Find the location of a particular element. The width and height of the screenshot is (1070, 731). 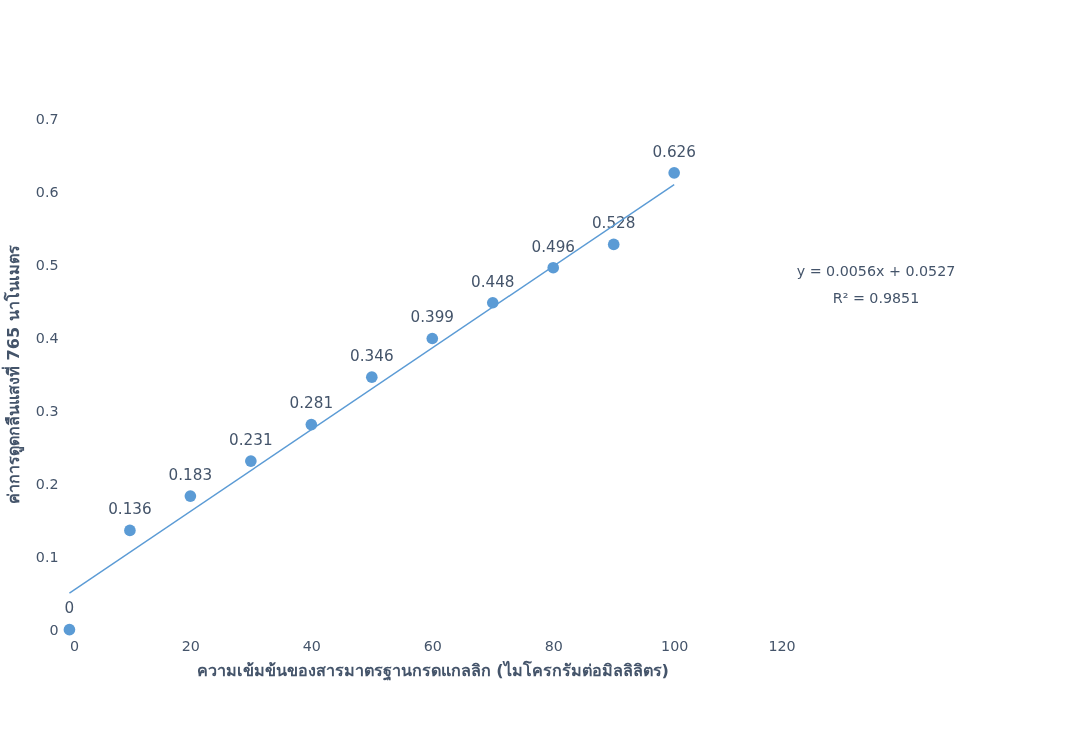

data-label: 0.346 is located at coordinates (372, 356).